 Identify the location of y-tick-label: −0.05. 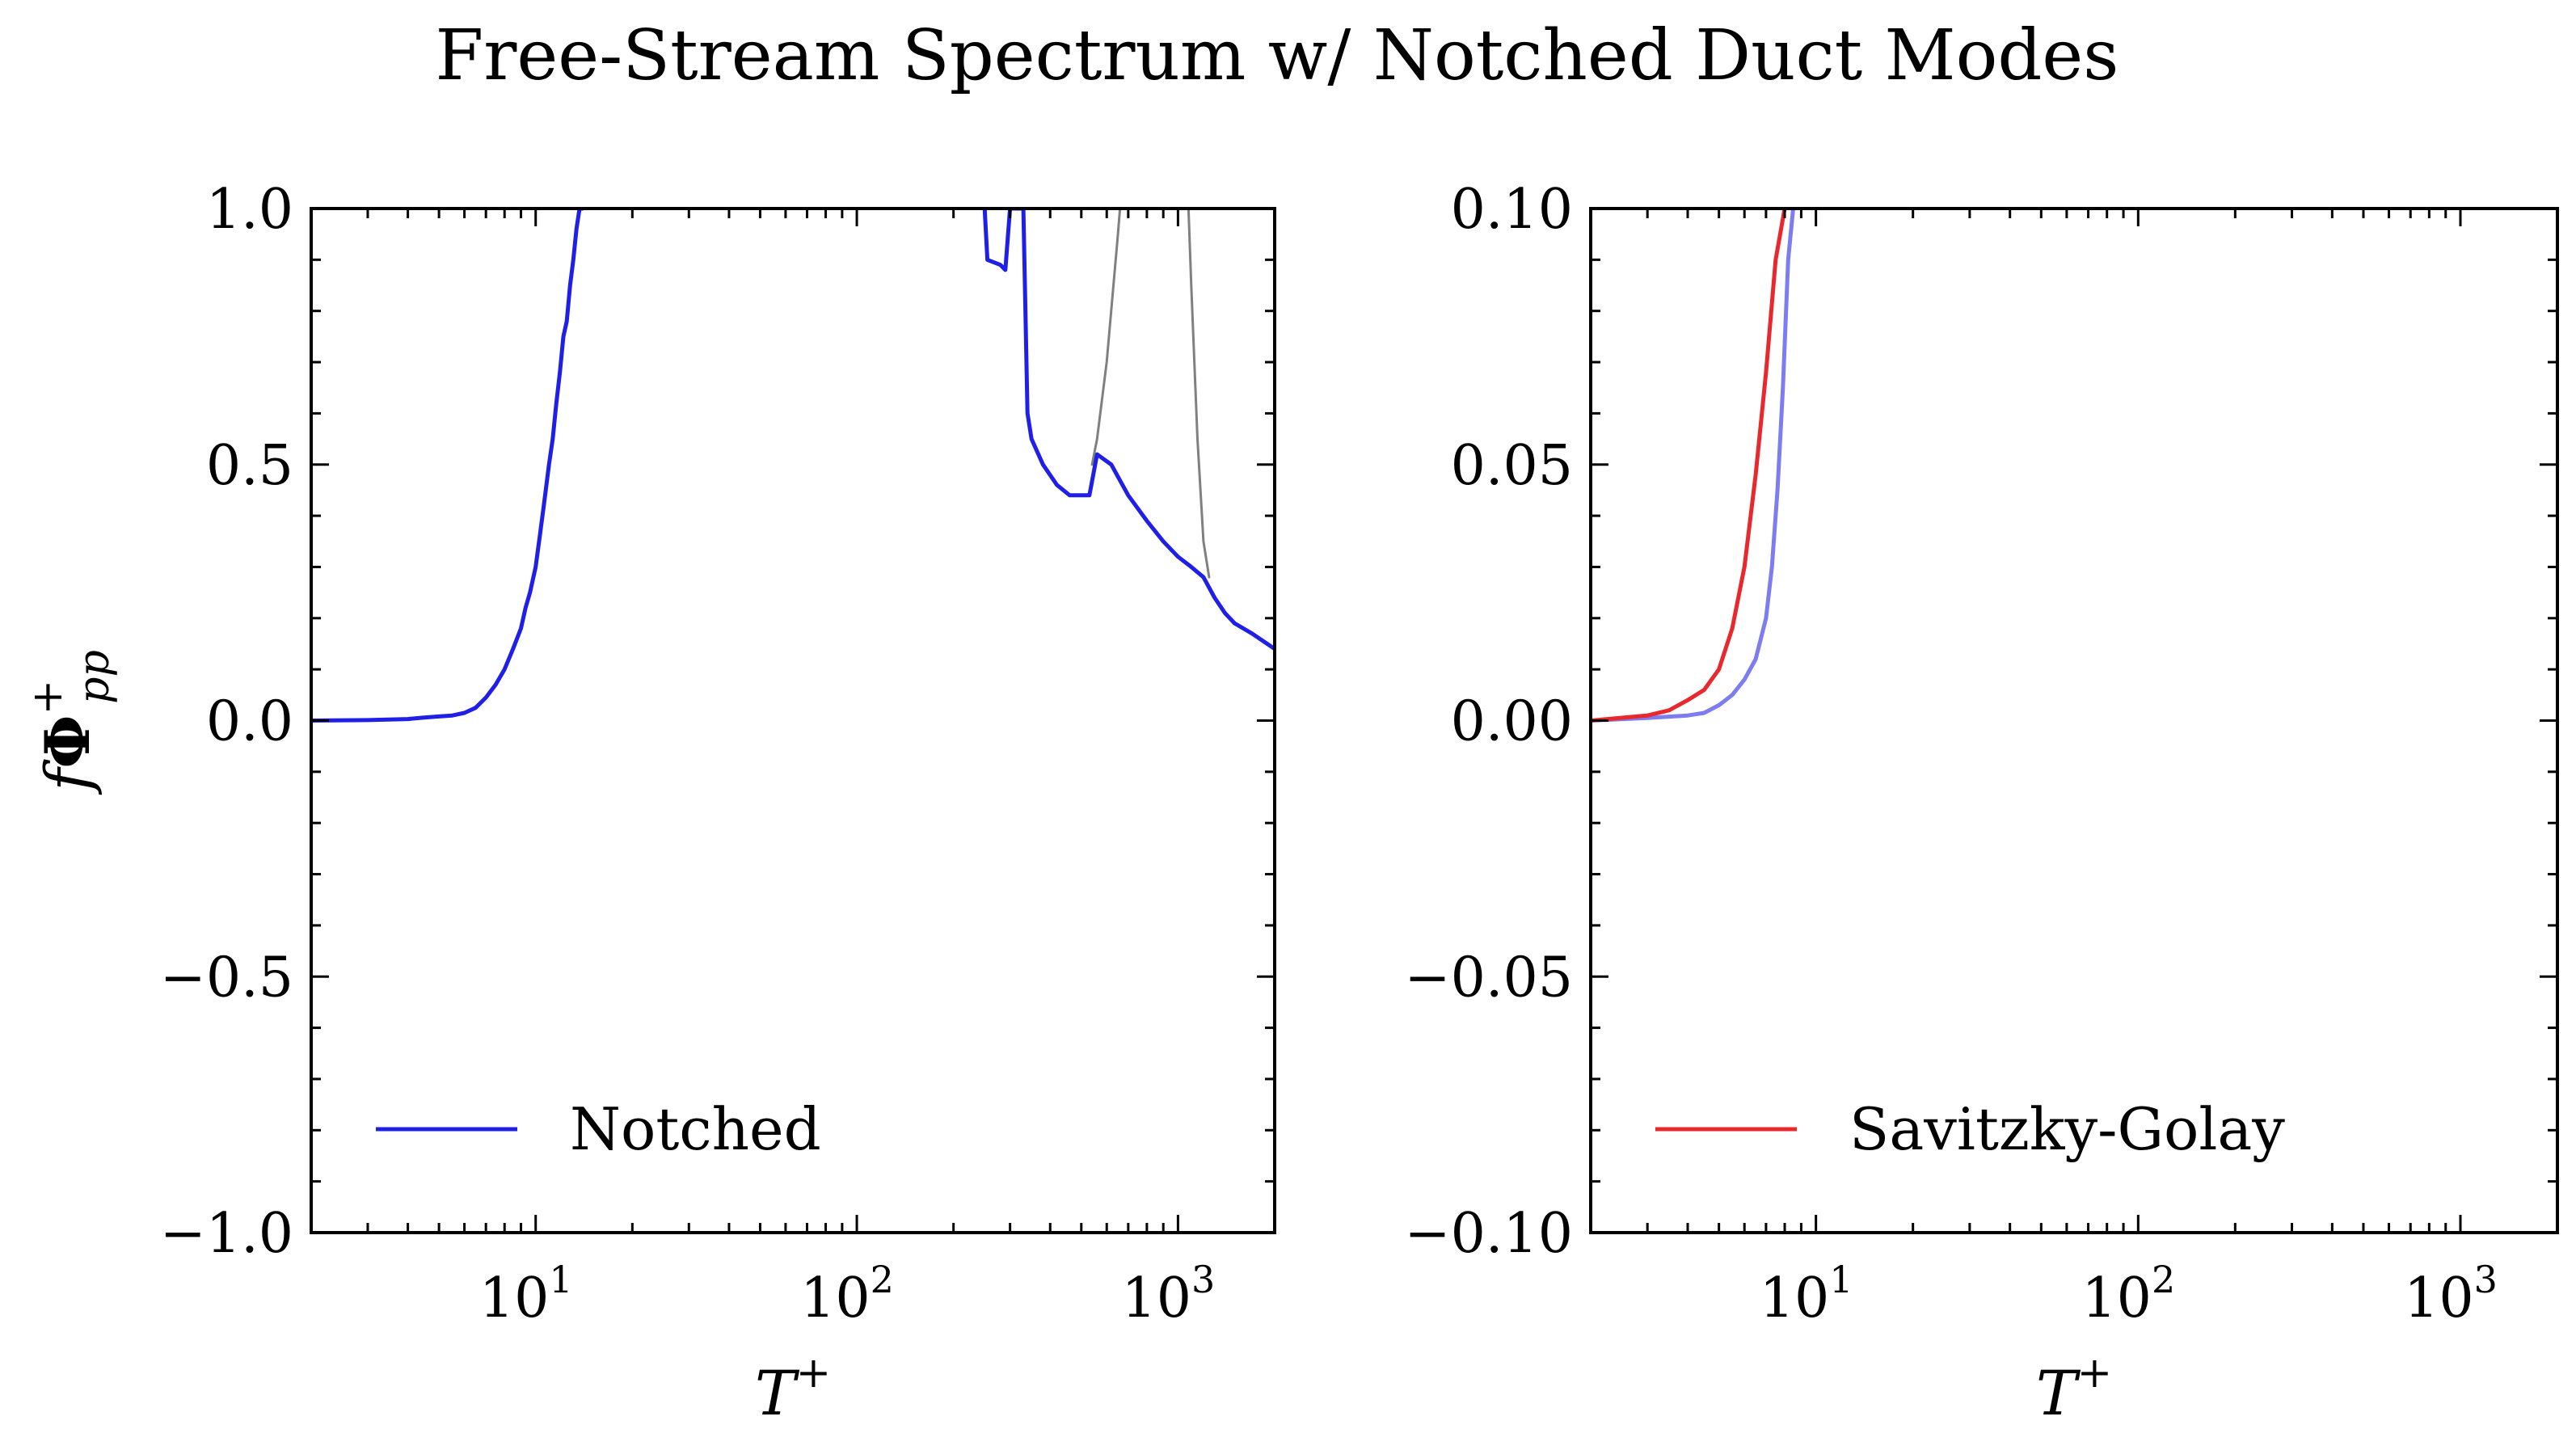
(1489, 978).